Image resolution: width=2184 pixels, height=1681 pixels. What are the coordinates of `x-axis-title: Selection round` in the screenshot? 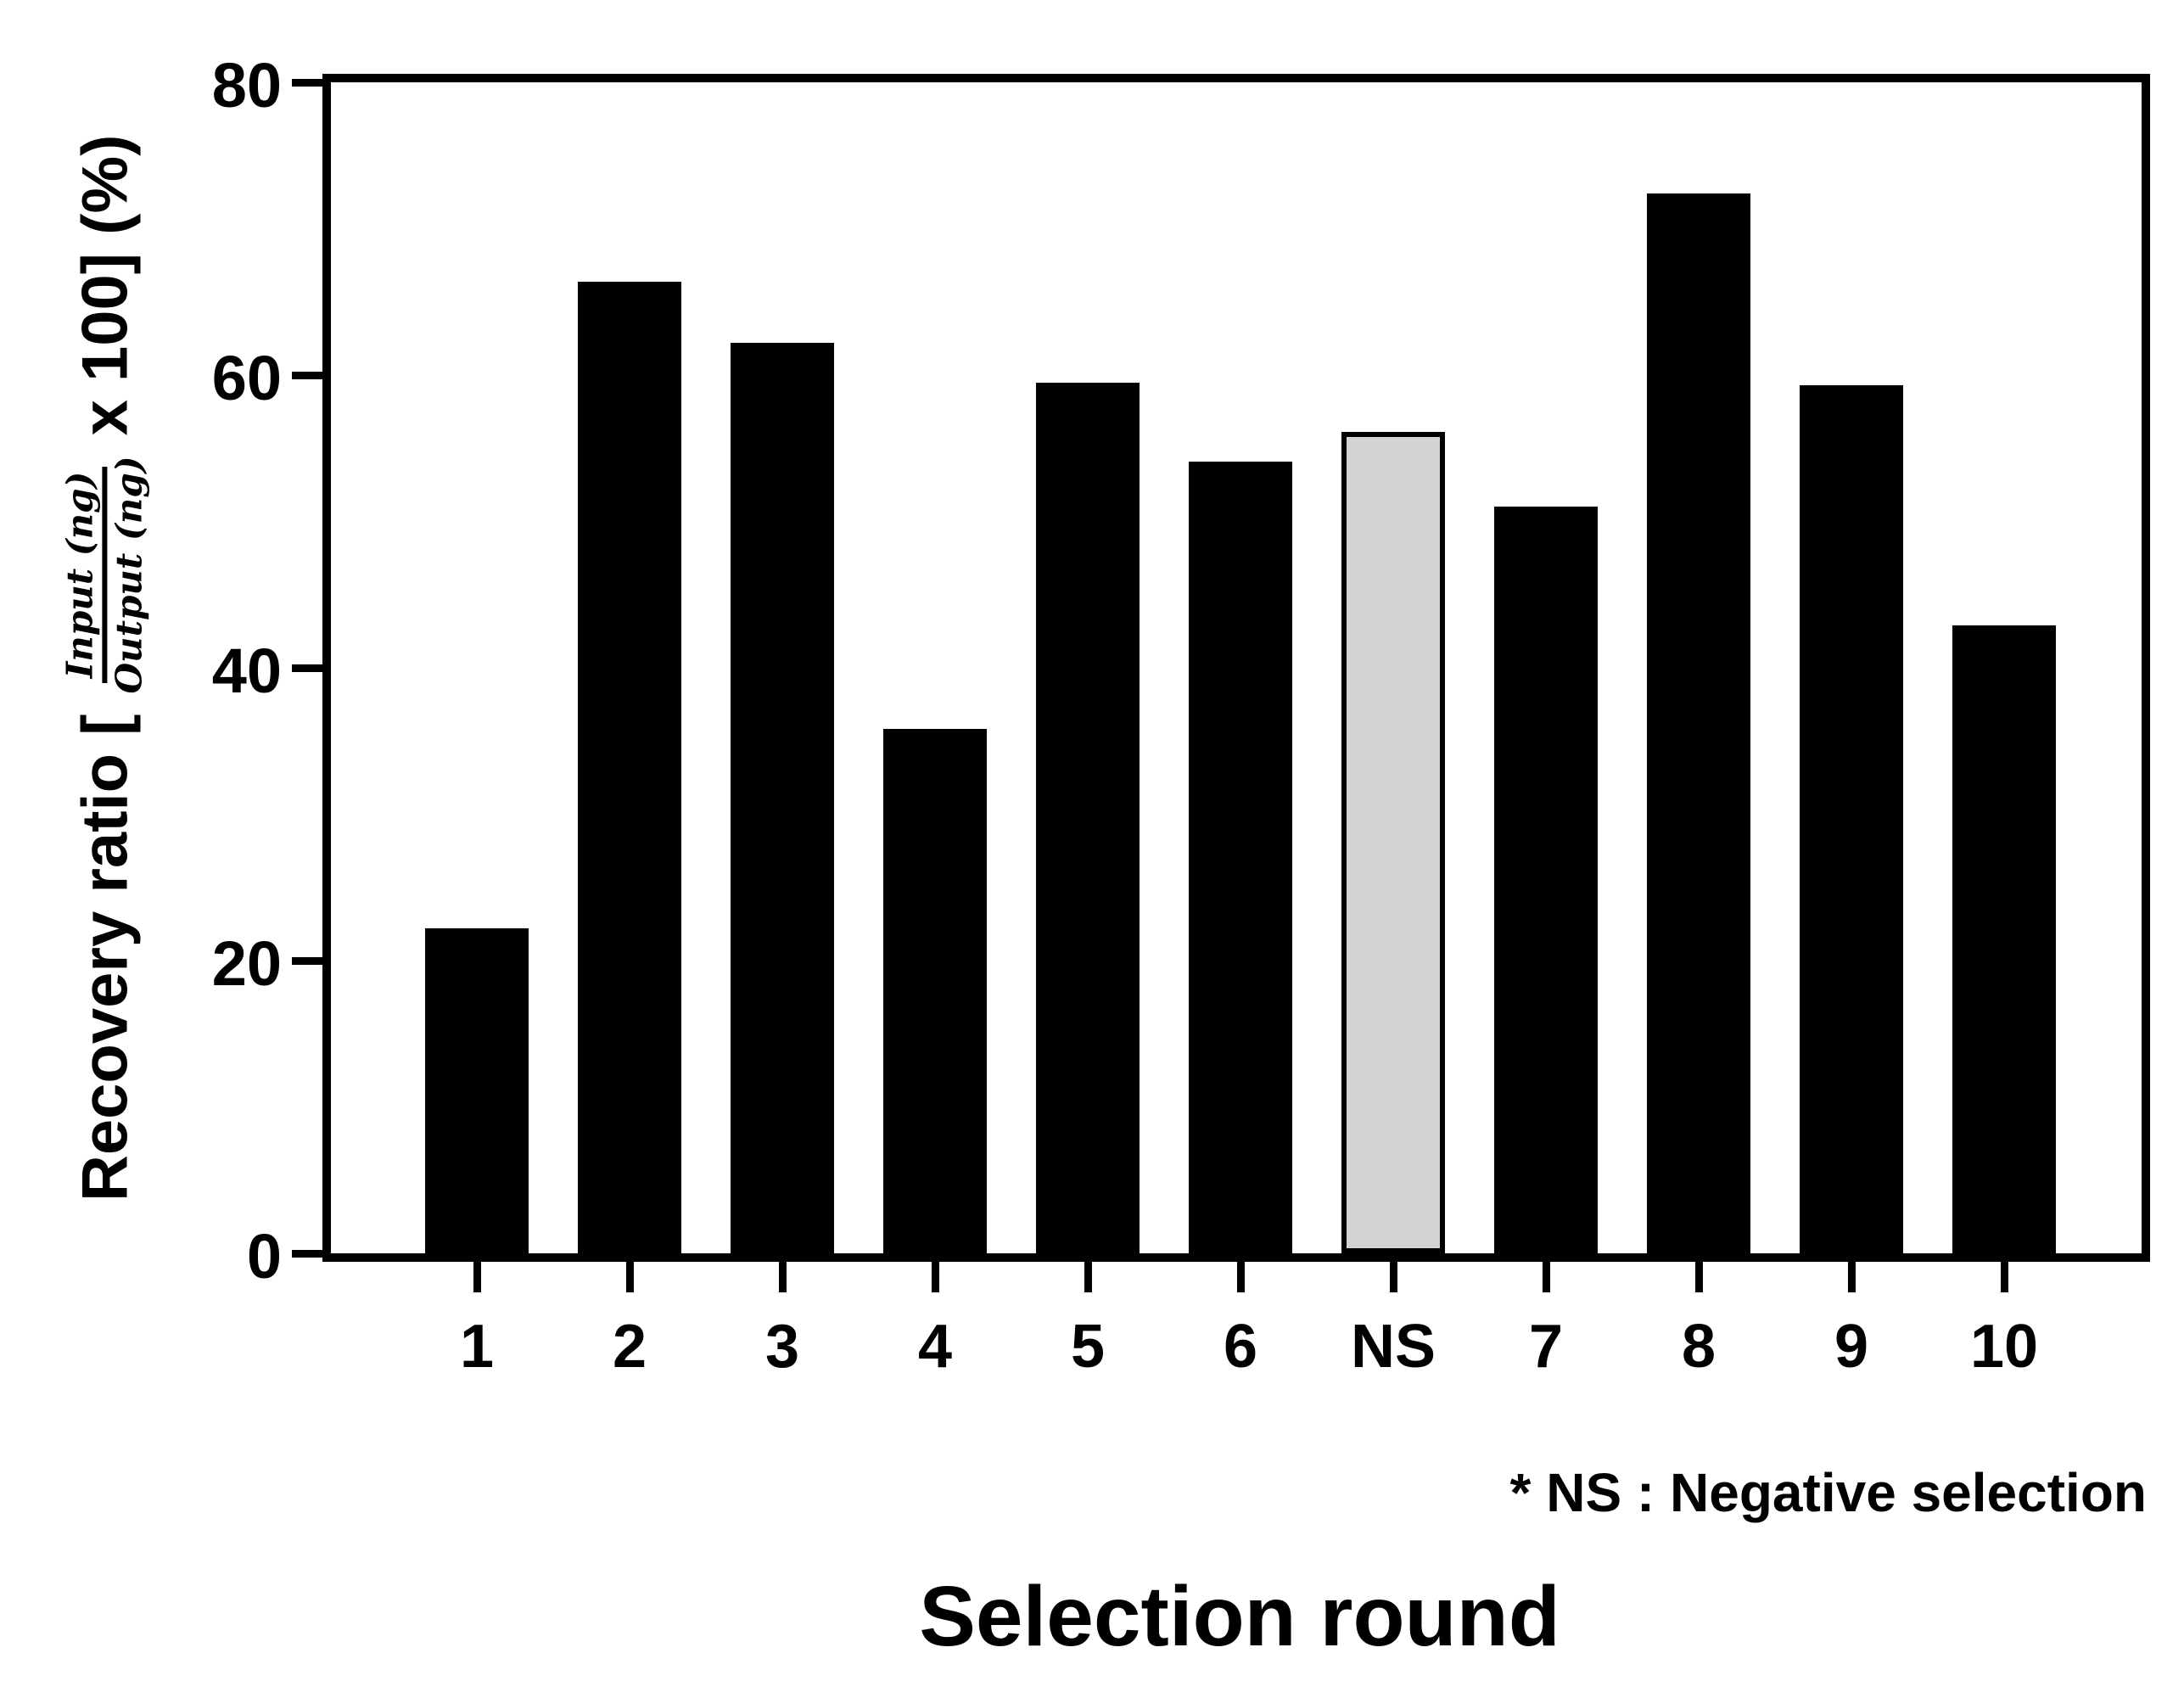 It's located at (1239, 1616).